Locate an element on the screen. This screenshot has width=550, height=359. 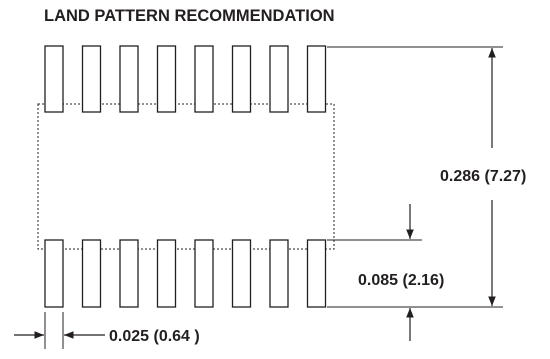
pad-pitch-label: 0.025 (0.64 ) is located at coordinates (154, 336).